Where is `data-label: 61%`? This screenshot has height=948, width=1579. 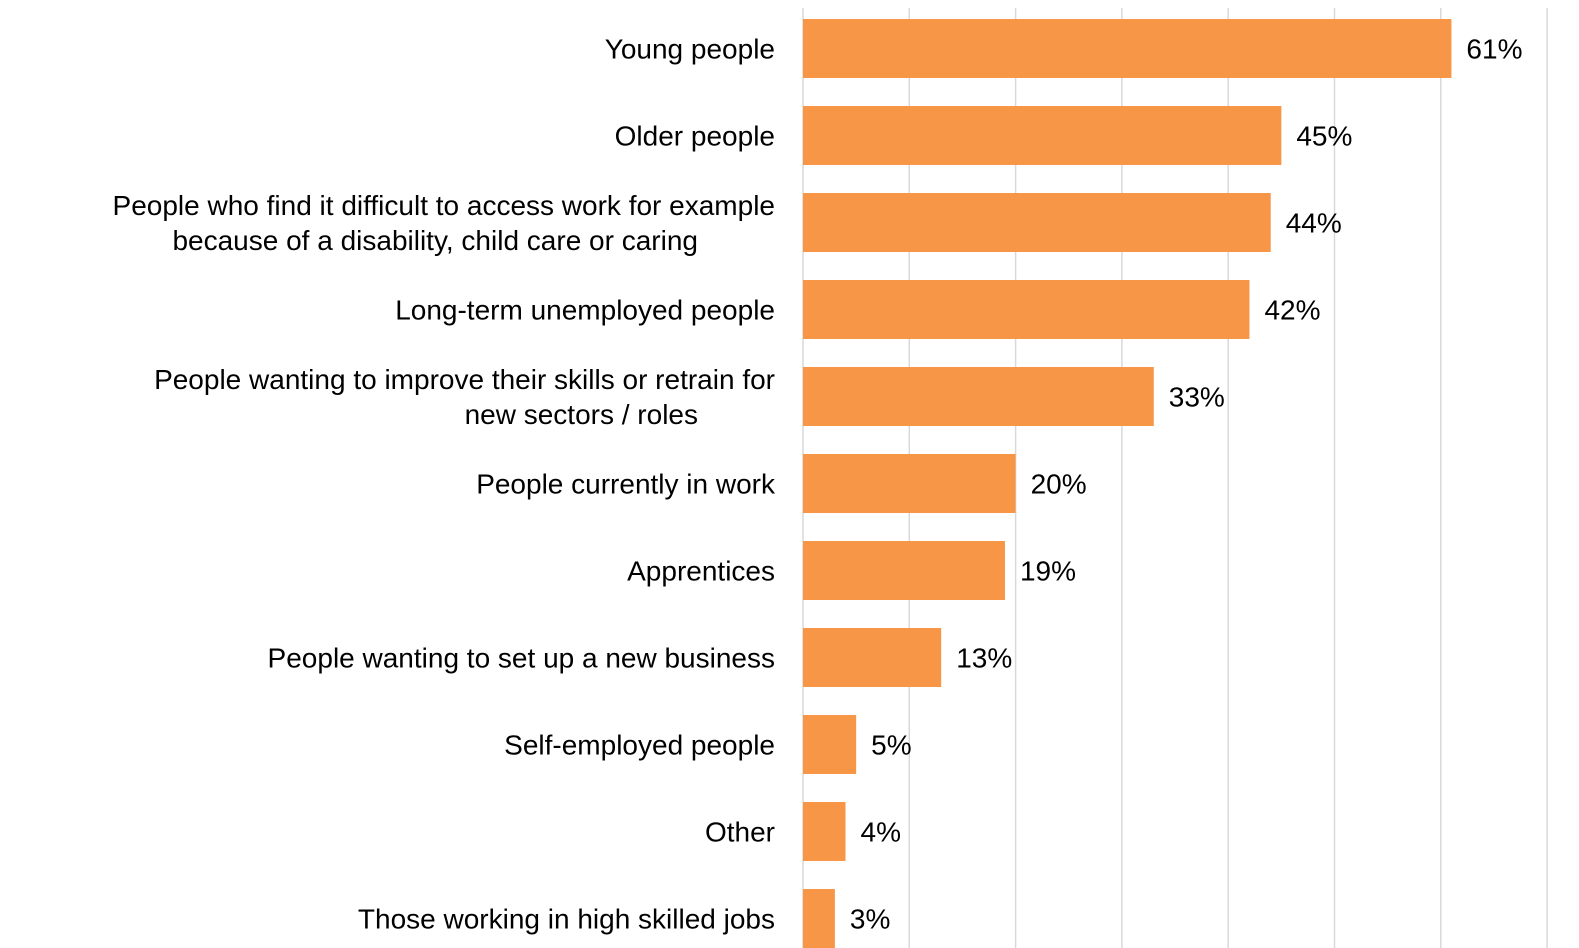
data-label: 61% is located at coordinates (1494, 49).